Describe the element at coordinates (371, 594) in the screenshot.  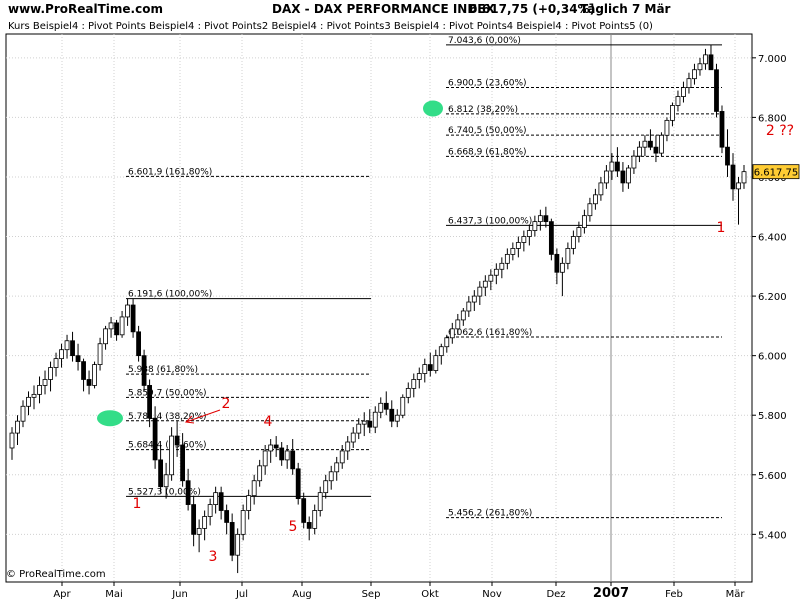
I see `x-tick-label: Sep` at that location.